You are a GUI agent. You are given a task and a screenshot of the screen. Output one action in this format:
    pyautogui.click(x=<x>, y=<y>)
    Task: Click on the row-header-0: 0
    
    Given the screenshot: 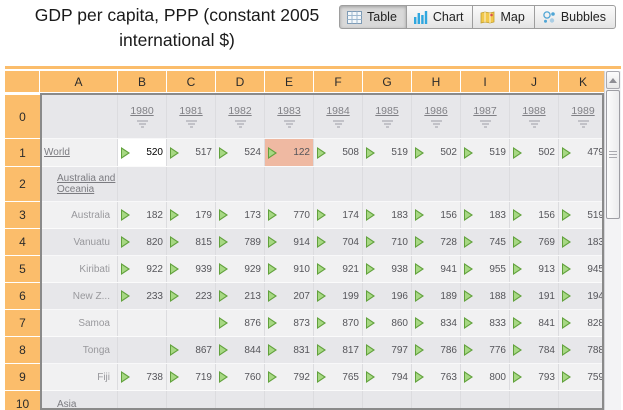 What is the action you would take?
    pyautogui.click(x=22, y=117)
    